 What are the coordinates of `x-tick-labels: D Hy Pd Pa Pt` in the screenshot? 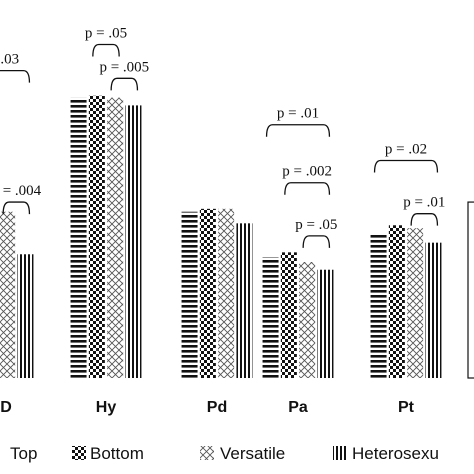 It's located at (207, 407).